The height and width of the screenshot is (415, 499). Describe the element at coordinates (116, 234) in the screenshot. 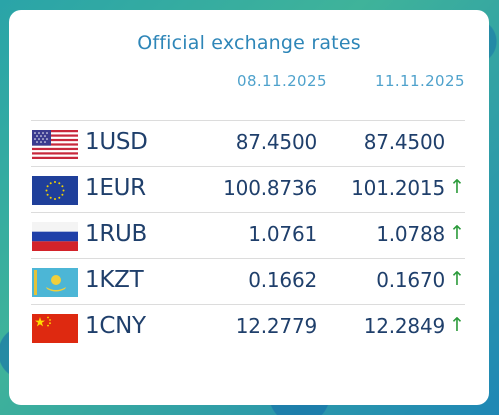

I see `currency-code: 1RUB` at that location.